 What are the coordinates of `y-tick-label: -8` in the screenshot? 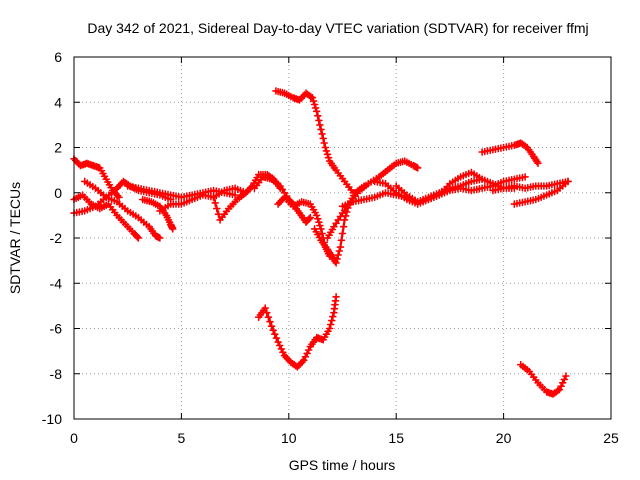 It's located at (56, 374).